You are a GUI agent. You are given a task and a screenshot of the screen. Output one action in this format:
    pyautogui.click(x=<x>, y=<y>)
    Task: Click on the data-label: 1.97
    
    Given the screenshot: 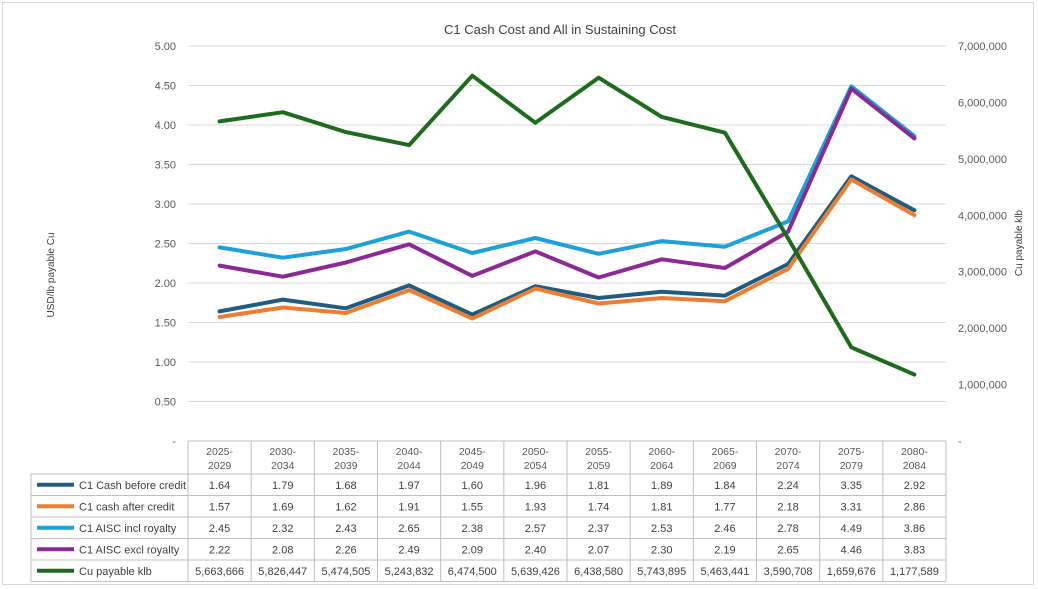 What is the action you would take?
    pyautogui.click(x=408, y=486)
    